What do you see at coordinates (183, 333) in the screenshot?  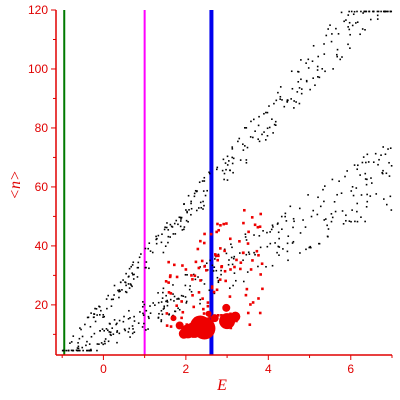 I see `large-highlight-point` at bounding box center [183, 333].